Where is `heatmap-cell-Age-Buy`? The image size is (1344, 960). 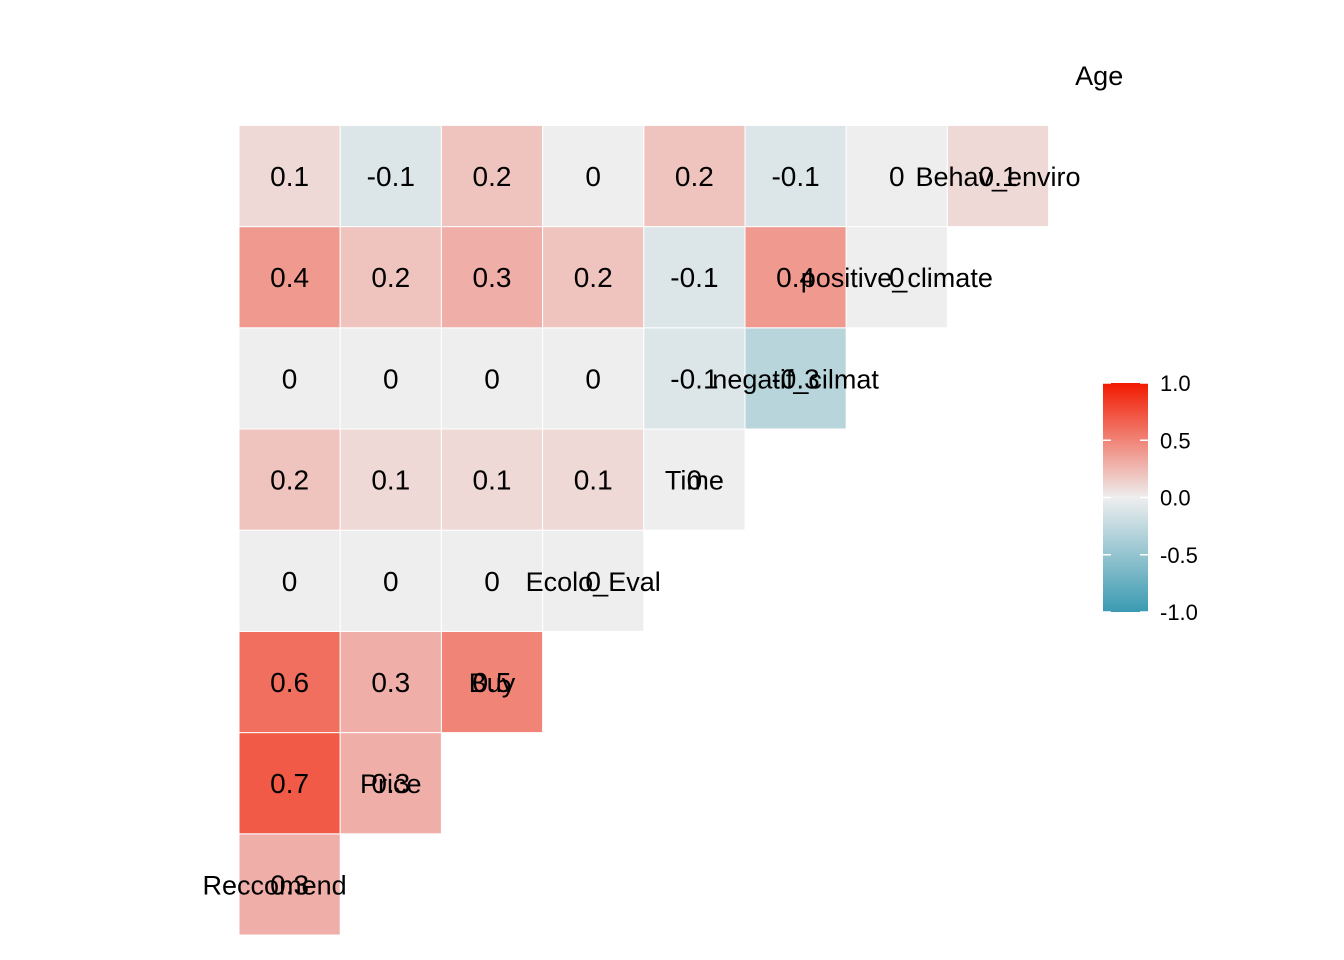 heatmap-cell-Age-Buy is located at coordinates (492, 176).